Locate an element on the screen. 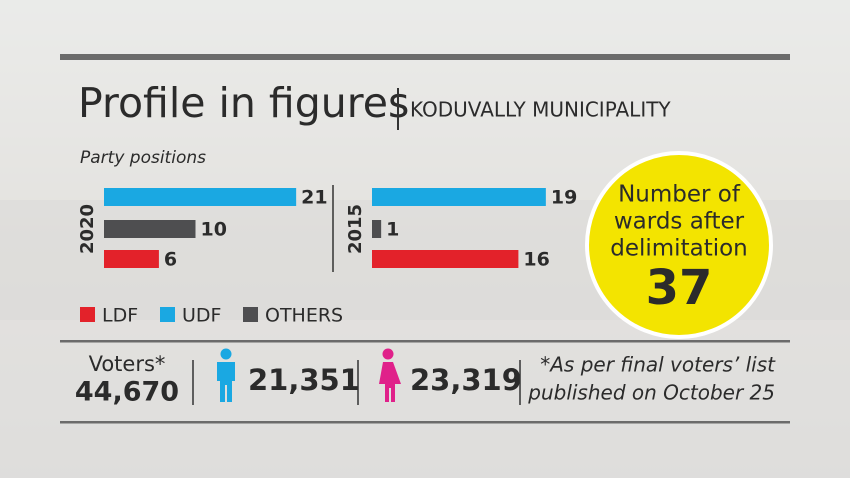 The height and width of the screenshot is (482, 850). voters-total: 44,670 is located at coordinates (127, 392).